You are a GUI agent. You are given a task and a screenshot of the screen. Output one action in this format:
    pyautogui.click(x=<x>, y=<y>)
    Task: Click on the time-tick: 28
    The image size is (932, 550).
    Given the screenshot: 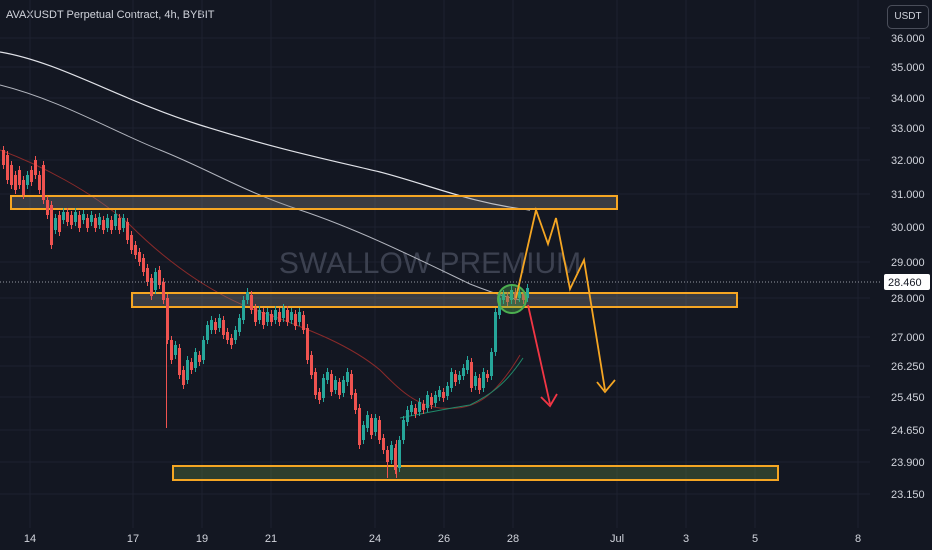 What is the action you would take?
    pyautogui.click(x=513, y=539)
    